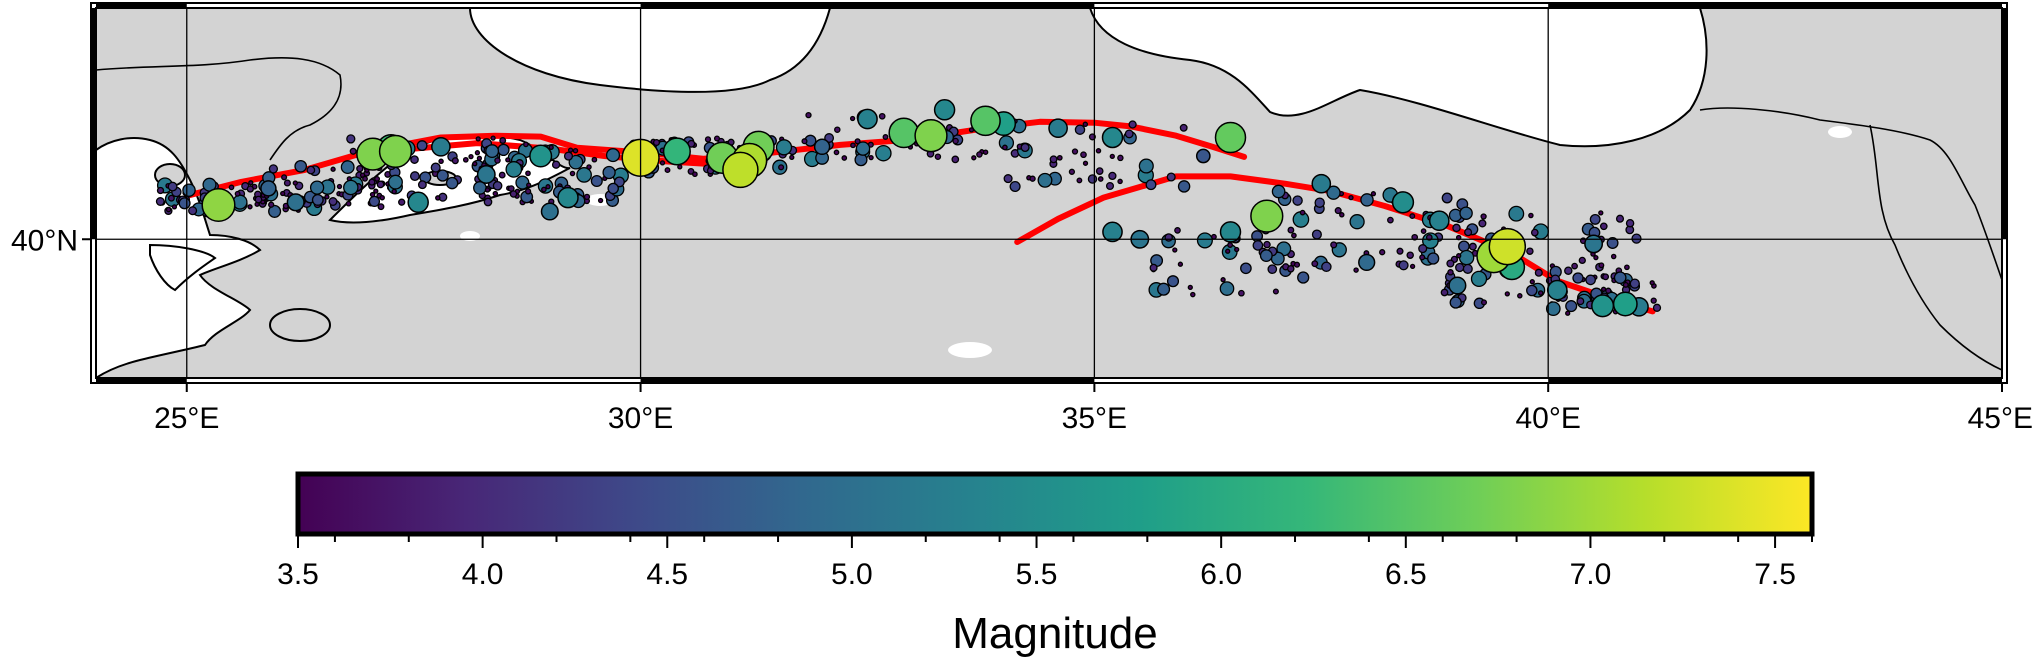 The height and width of the screenshot is (658, 2035). What do you see at coordinates (1547, 418) in the screenshot?
I see `lon-tick-label: 40°E` at bounding box center [1547, 418].